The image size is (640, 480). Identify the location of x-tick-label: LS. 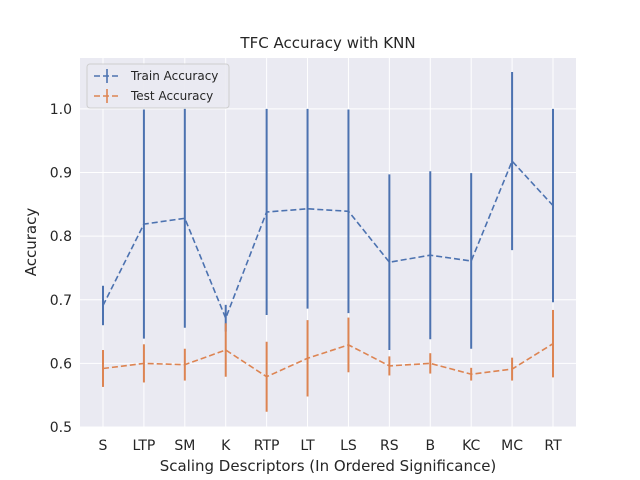
(348, 446).